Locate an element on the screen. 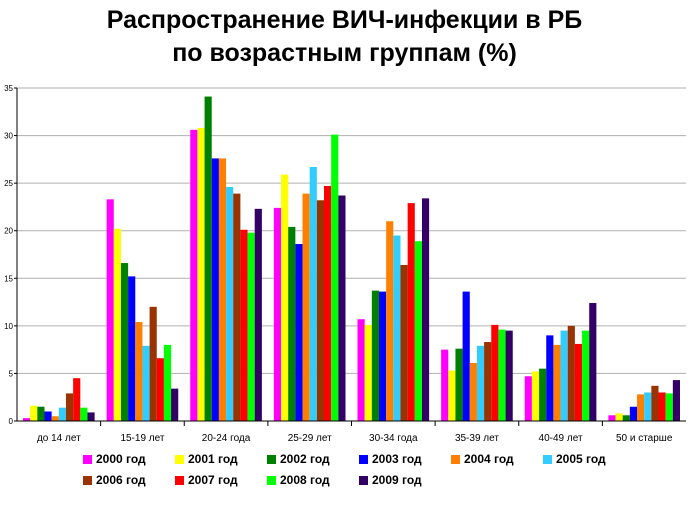 The width and height of the screenshot is (689, 516). x-category-label: до 14 лет is located at coordinates (59, 438).